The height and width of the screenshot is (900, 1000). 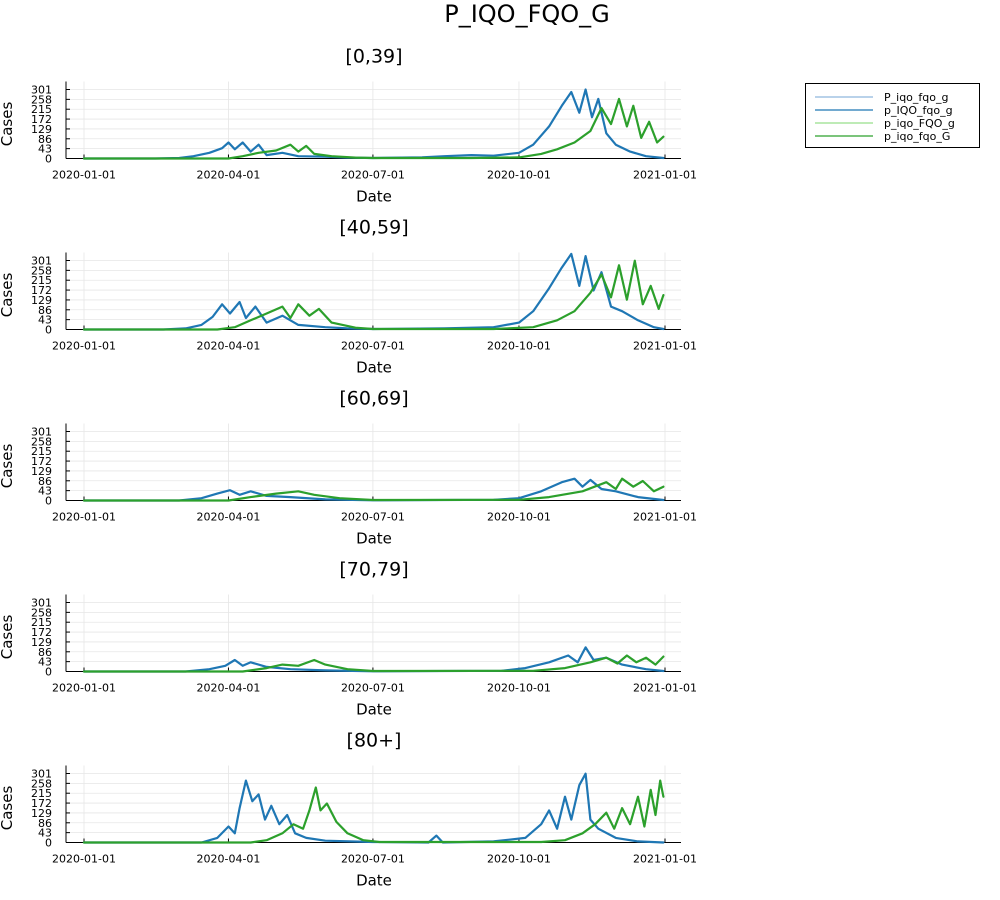 I want to click on legend-label: p_iqo_FQO_g, so click(x=919, y=123).